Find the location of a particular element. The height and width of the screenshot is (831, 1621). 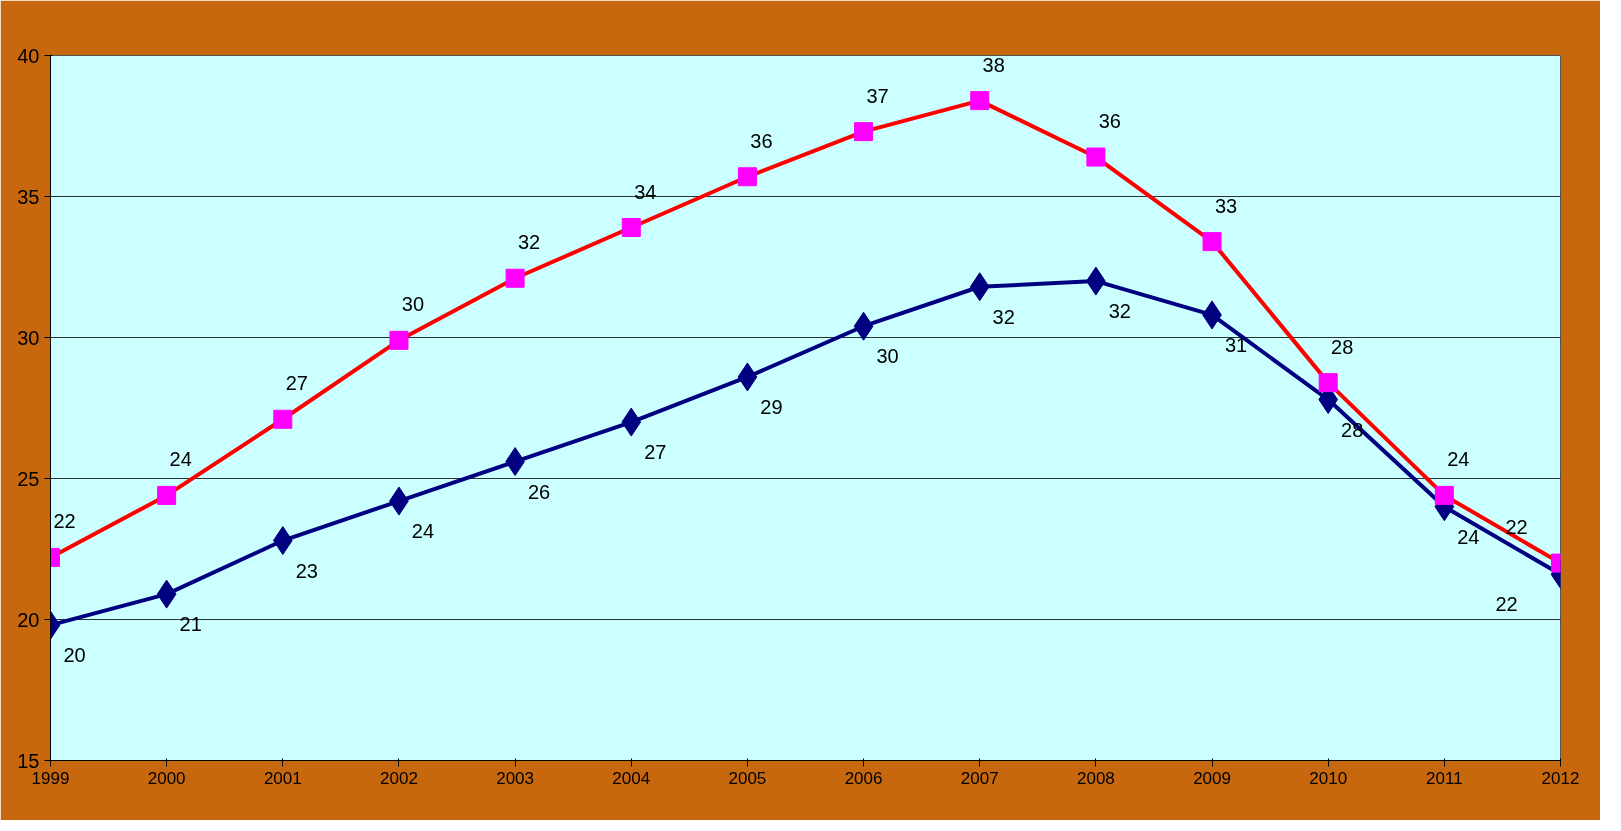

x-tick-label: 2004 is located at coordinates (631, 778).